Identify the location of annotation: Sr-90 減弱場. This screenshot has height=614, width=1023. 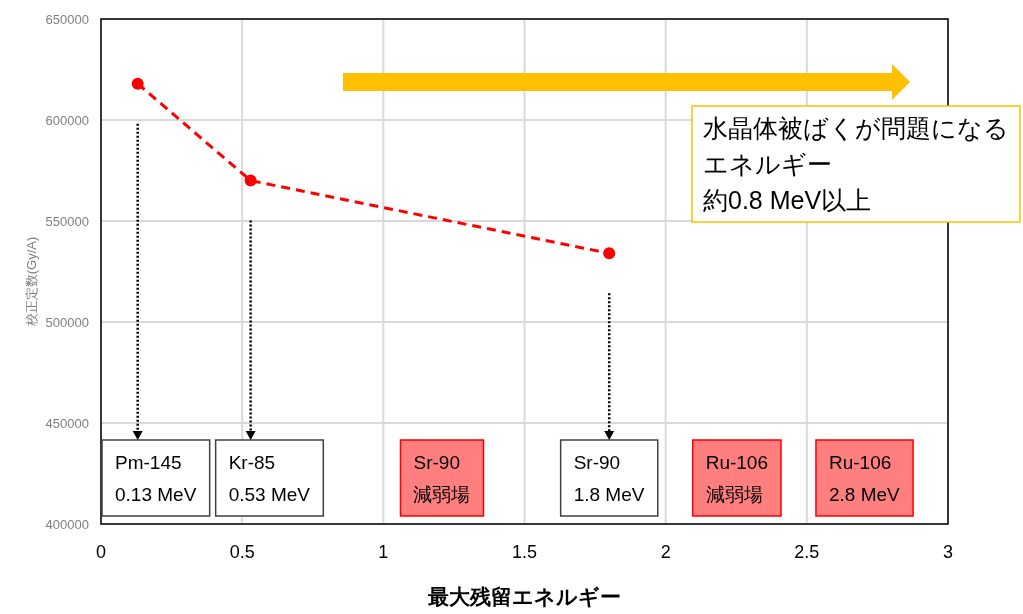
(442, 478).